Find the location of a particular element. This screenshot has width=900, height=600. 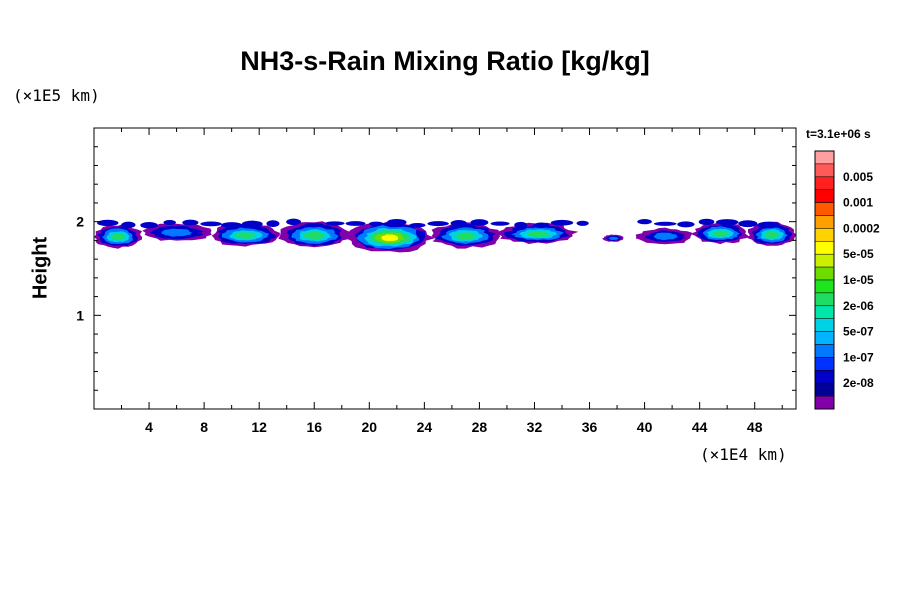

colorbar-label: 0.0002 is located at coordinates (861, 228).